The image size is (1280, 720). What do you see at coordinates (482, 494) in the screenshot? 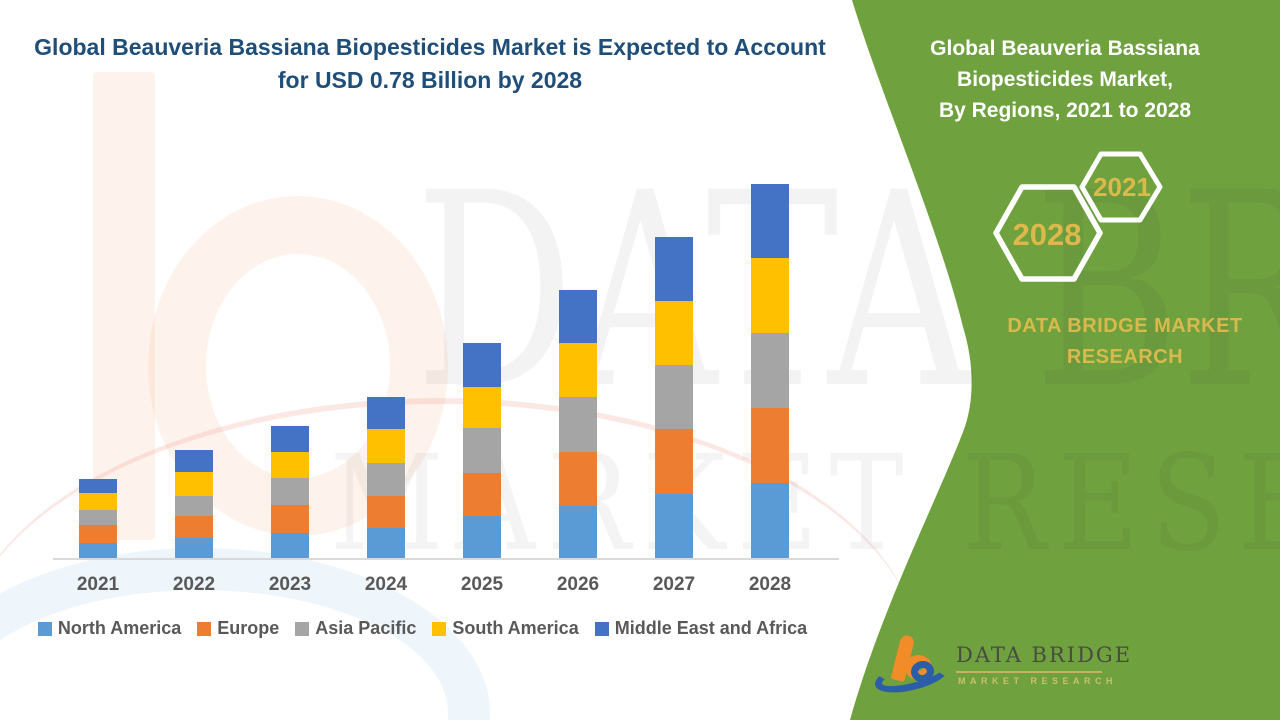
I see `bar-segment-europe-2025` at bounding box center [482, 494].